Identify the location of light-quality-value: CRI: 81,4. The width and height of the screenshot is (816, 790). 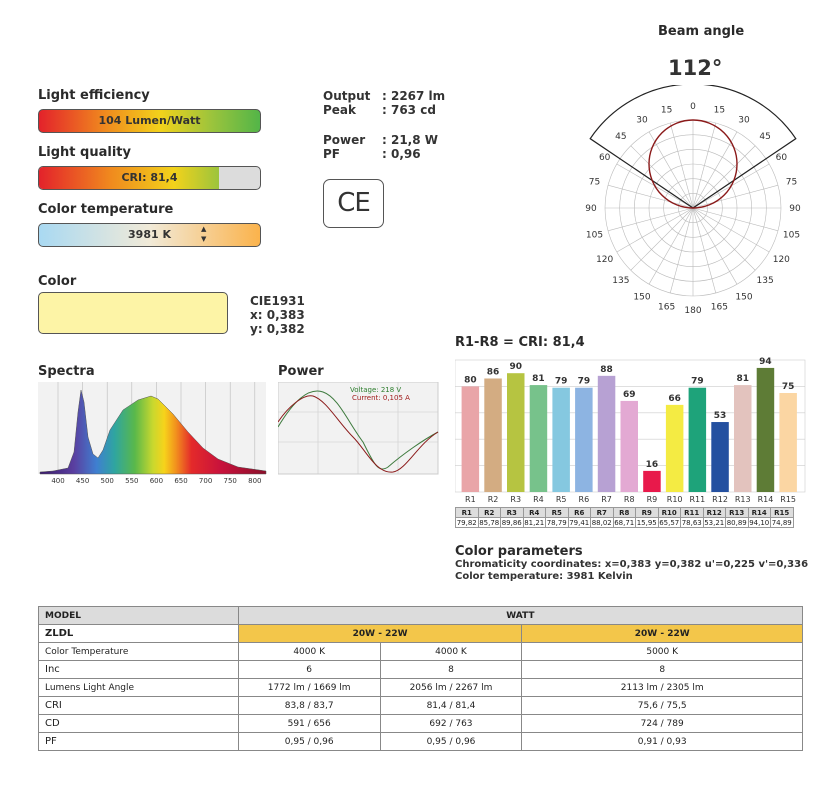
(149, 177).